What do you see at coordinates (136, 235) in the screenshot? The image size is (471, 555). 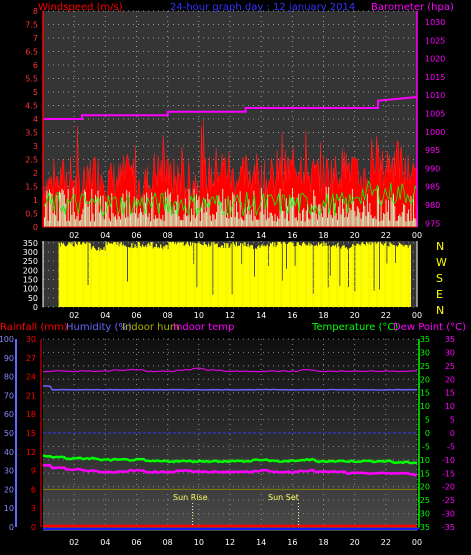 I see `wind-time-tick: 06` at bounding box center [136, 235].